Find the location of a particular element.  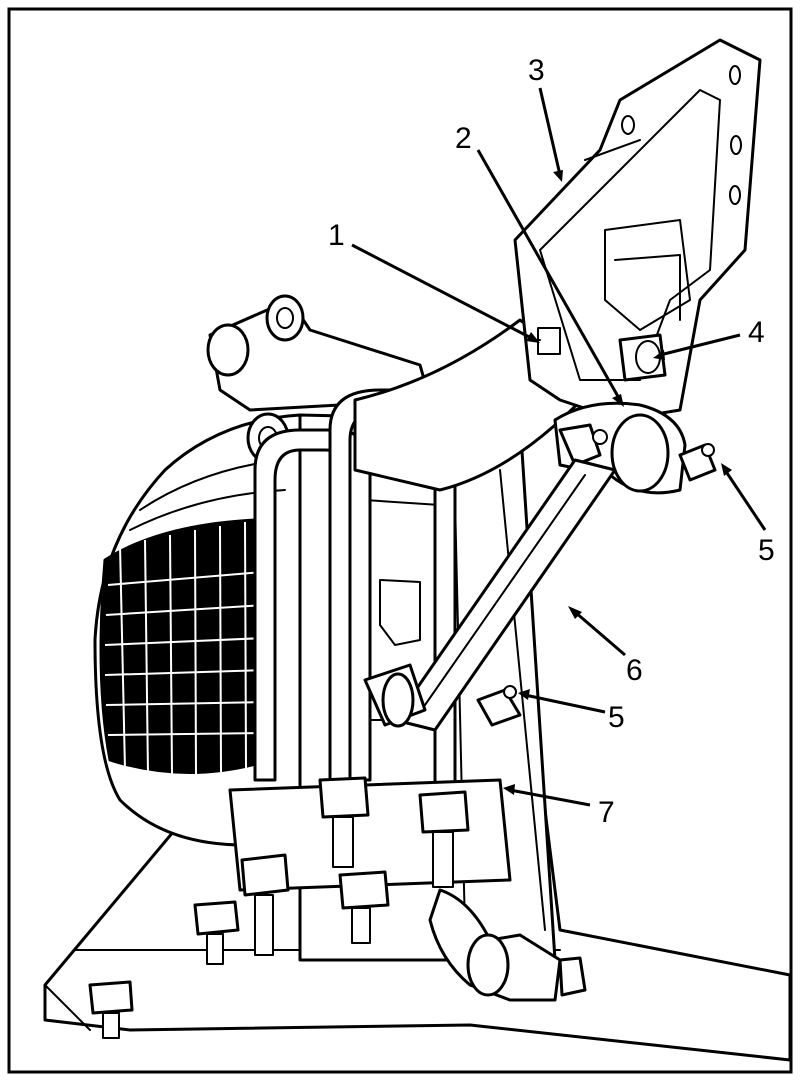

callout-3: 3 is located at coordinates (536, 70).